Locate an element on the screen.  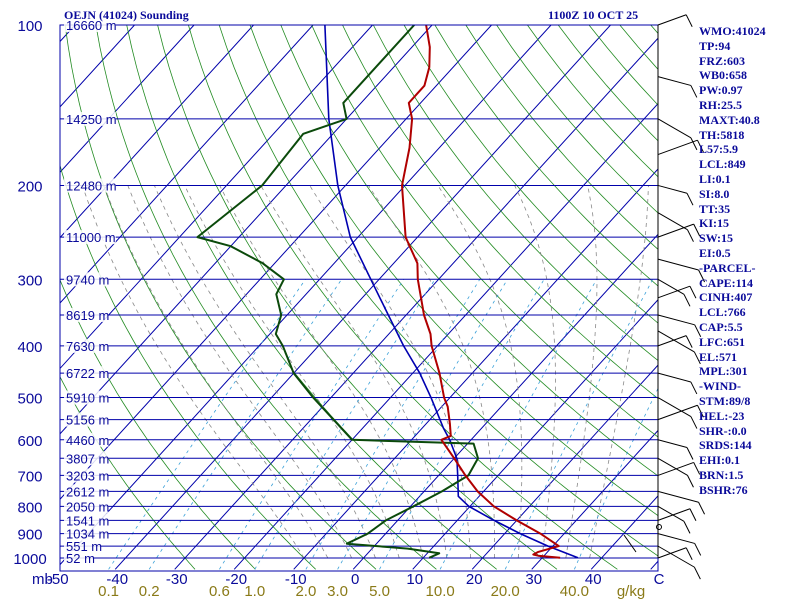
height-label: 2612 m is located at coordinates (87, 491).